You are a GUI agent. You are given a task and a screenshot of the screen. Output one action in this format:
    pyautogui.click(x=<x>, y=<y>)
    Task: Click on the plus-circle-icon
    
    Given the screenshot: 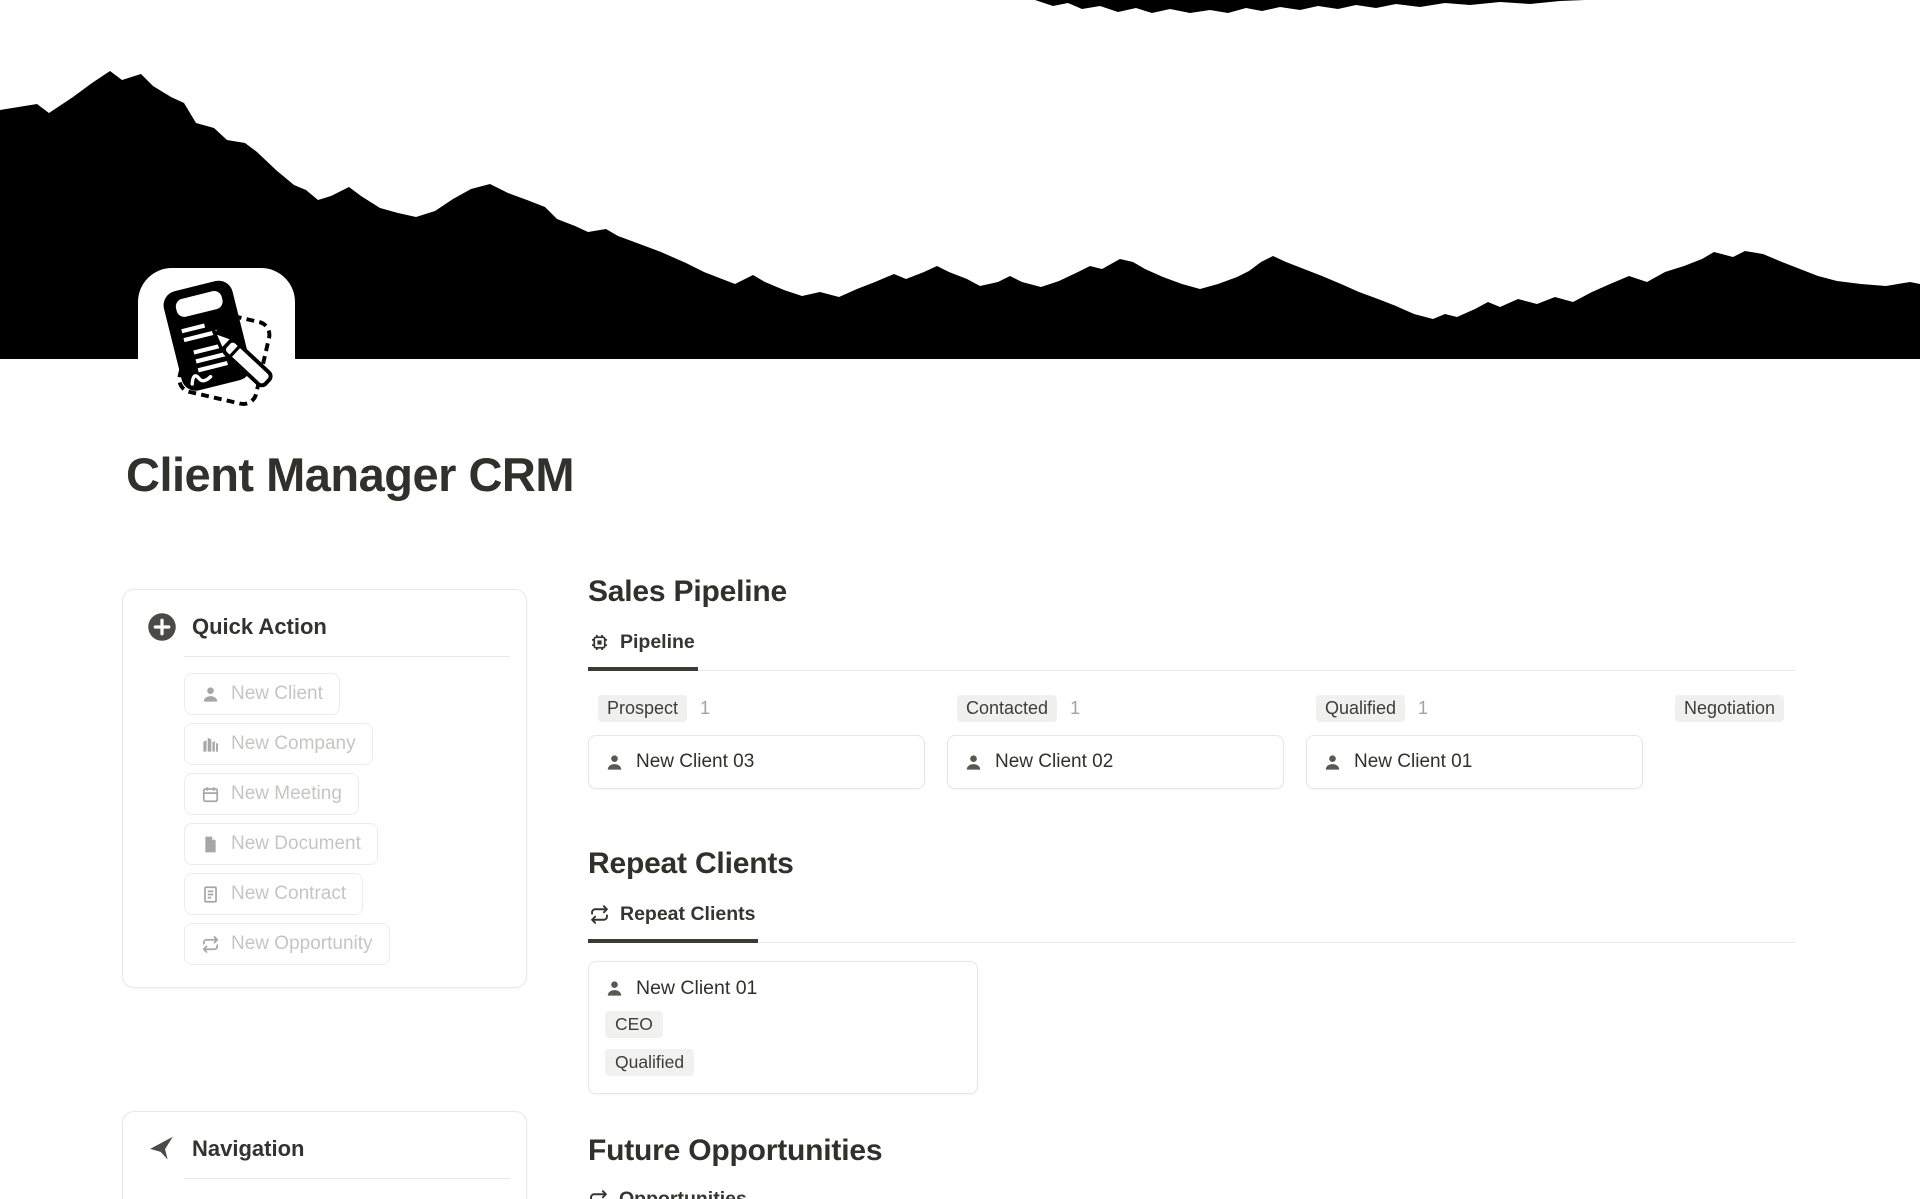 What is the action you would take?
    pyautogui.click(x=162, y=627)
    